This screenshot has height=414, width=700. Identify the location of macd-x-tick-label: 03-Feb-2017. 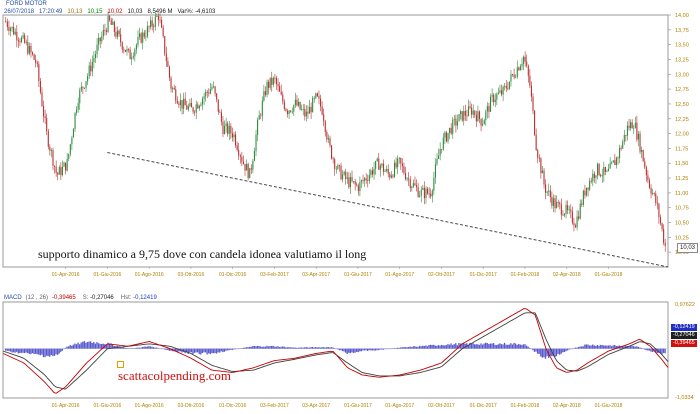
(274, 406).